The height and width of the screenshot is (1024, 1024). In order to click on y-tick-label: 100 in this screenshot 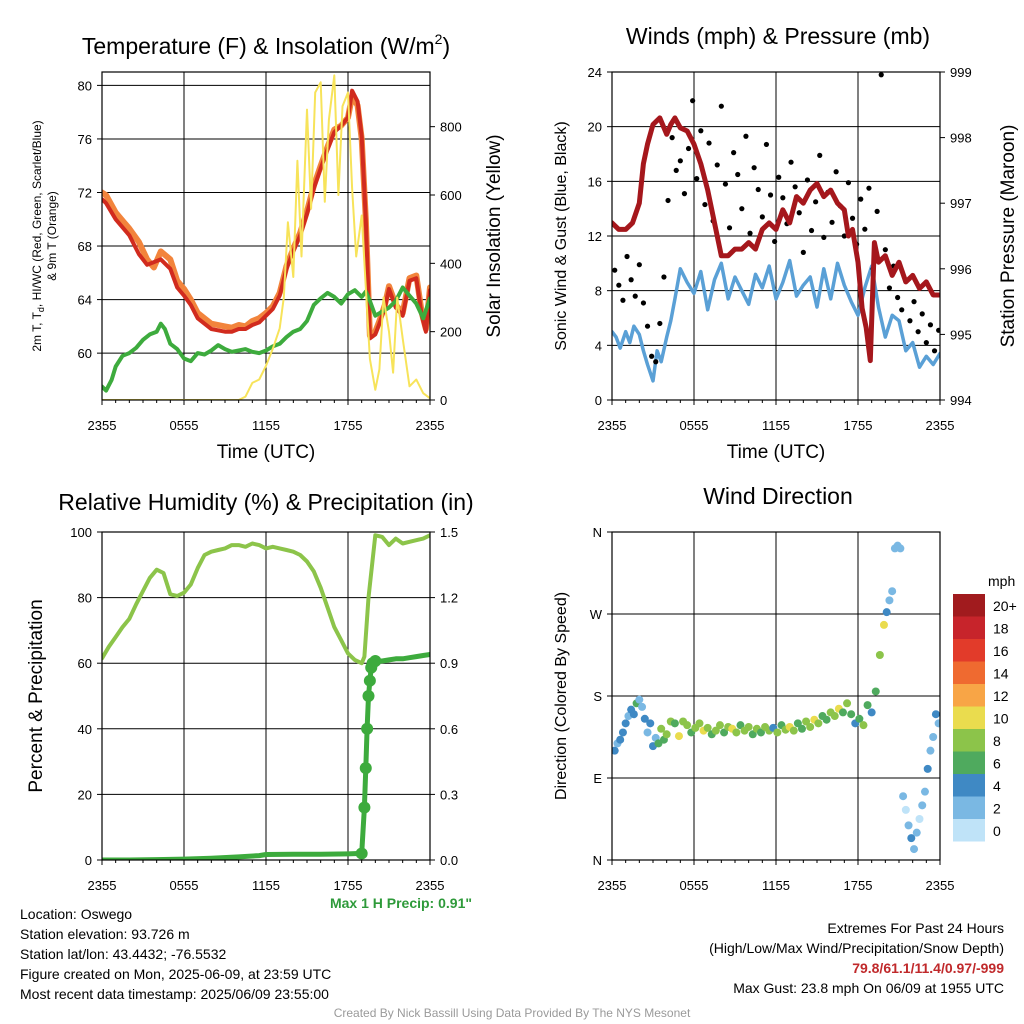, I will do `click(81, 532)`.